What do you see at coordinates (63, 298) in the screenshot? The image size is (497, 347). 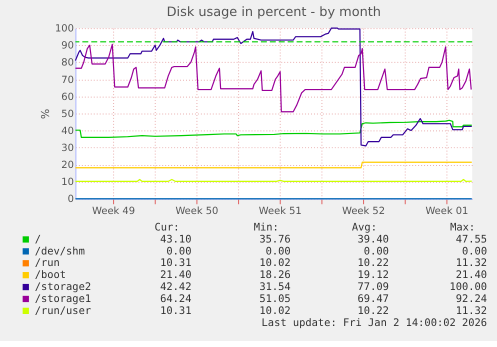 I see `legend-label: /storage1` at bounding box center [63, 298].